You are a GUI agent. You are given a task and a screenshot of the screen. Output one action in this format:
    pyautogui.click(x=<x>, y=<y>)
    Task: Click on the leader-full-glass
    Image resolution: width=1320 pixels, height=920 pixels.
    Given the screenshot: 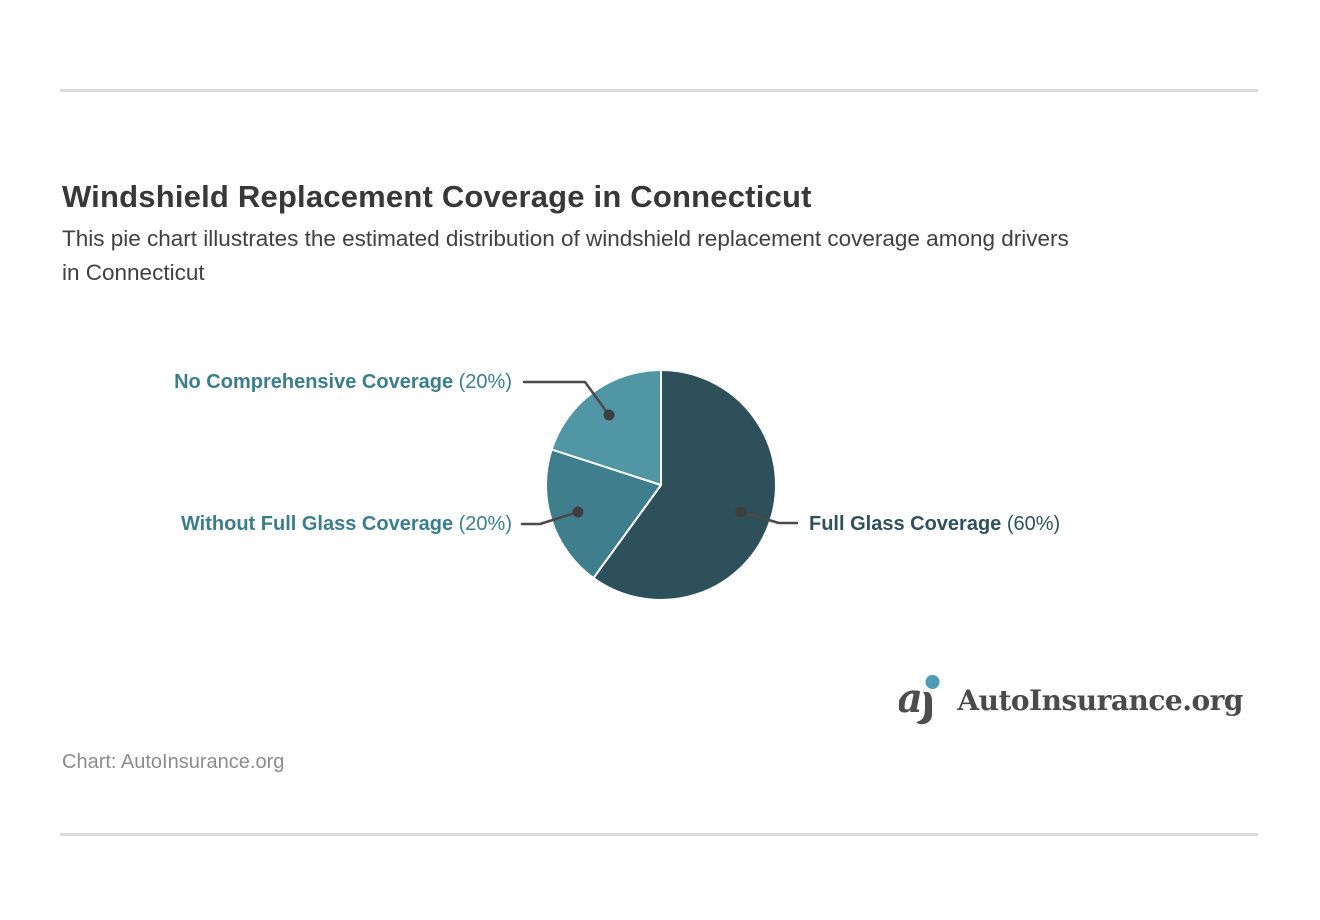 What is the action you would take?
    pyautogui.click(x=767, y=515)
    